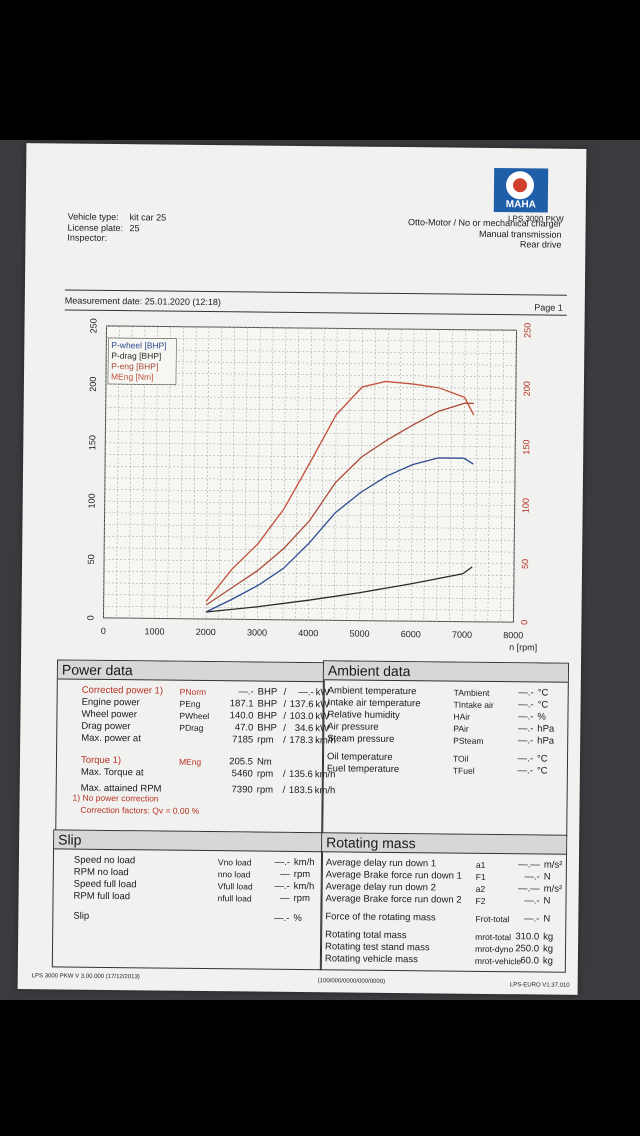  I want to click on ambient-data-title: Ambient data, so click(369, 671).